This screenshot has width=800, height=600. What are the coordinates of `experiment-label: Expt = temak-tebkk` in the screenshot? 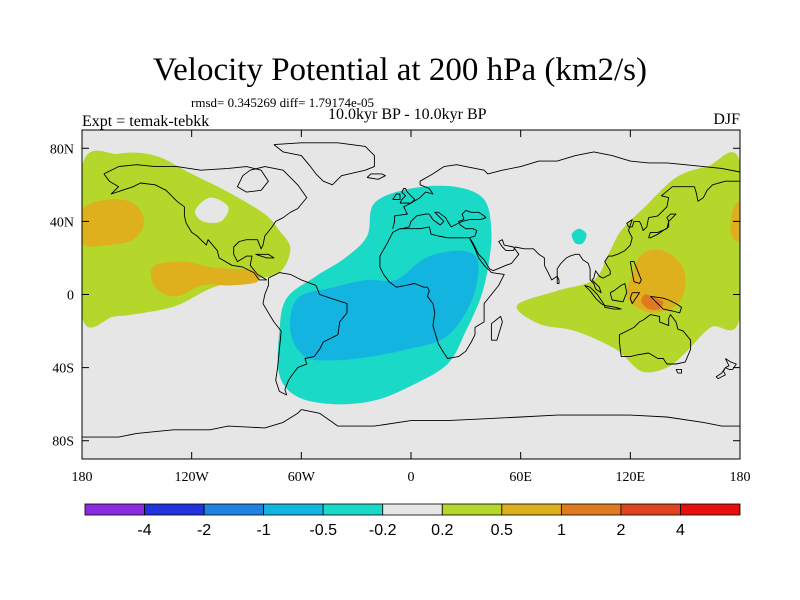 It's located at (146, 121).